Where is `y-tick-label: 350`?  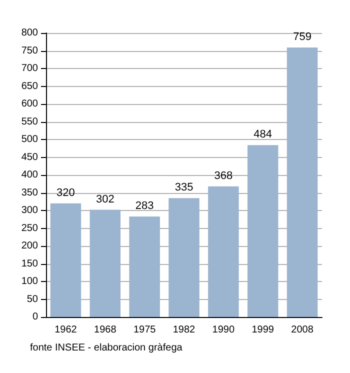
y-tick-label: 350 is located at coordinates (29, 192).